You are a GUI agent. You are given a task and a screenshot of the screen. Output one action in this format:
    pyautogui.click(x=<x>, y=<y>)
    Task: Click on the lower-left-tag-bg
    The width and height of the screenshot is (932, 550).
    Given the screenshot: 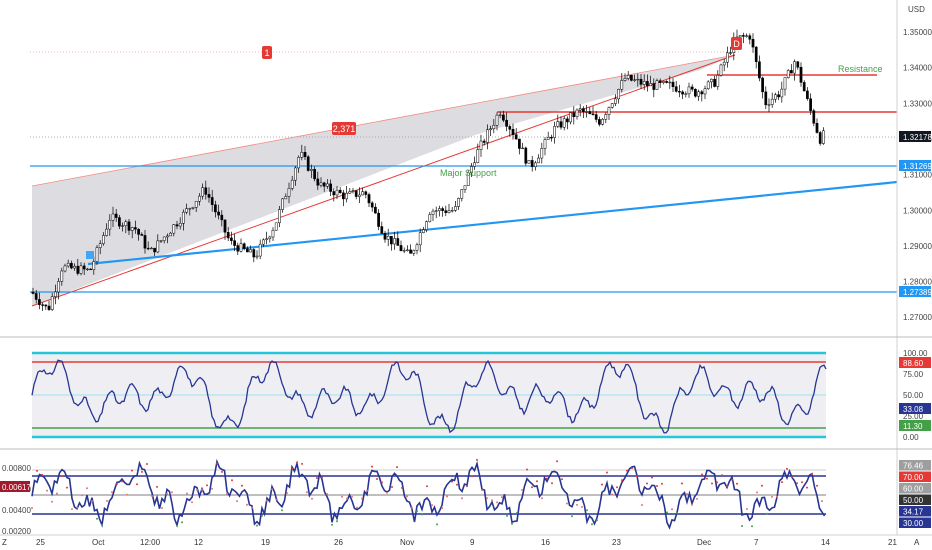 What is the action you would take?
    pyautogui.click(x=15, y=486)
    